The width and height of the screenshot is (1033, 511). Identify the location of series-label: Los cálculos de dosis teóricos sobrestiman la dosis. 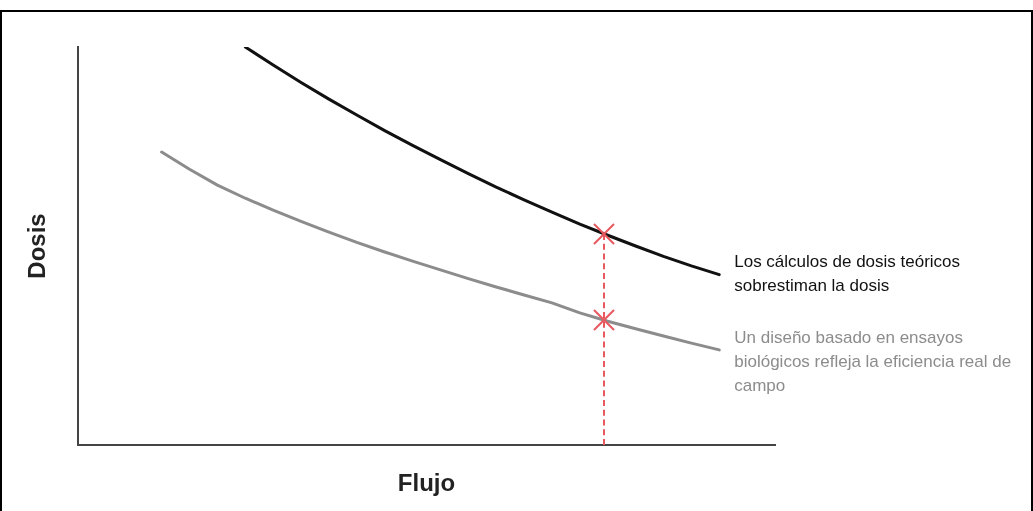
(847, 274).